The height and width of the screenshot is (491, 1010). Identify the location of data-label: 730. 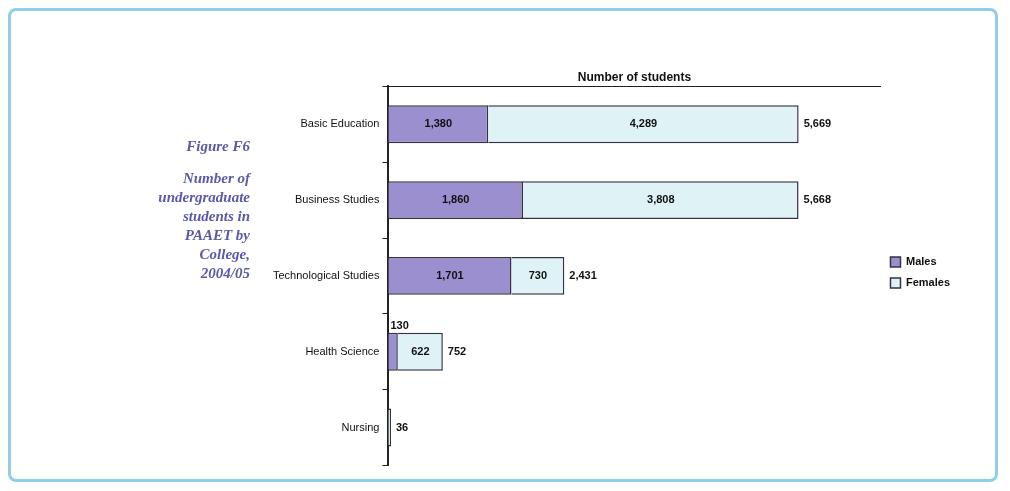
(538, 274).